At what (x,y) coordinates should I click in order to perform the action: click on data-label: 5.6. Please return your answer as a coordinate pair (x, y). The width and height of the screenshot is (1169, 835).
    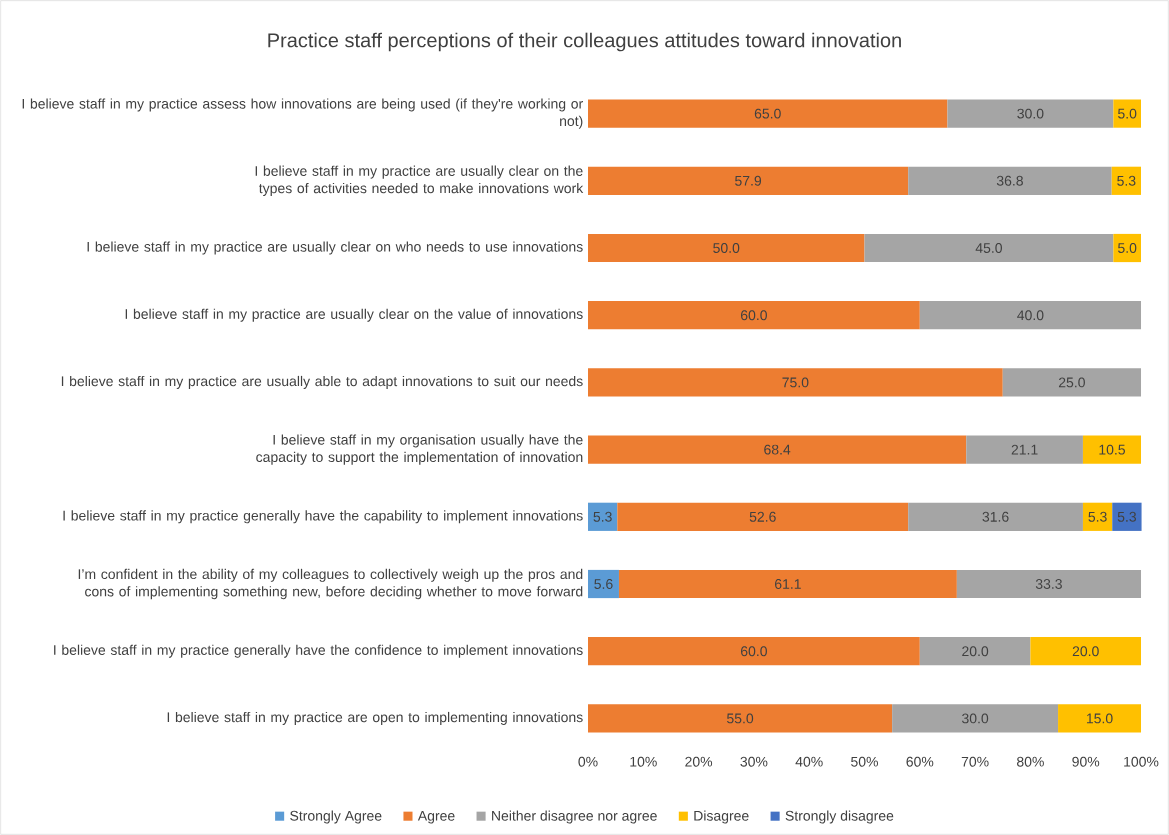
    Looking at the image, I should click on (603, 584).